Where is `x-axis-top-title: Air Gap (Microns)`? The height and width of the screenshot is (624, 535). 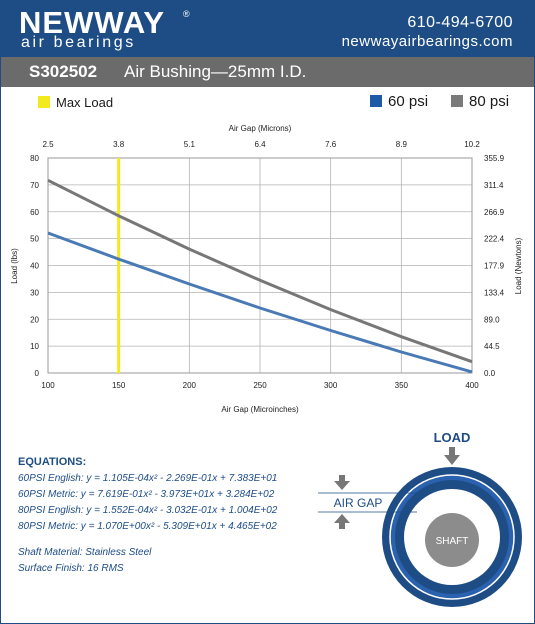 x-axis-top-title: Air Gap (Microns) is located at coordinates (260, 128).